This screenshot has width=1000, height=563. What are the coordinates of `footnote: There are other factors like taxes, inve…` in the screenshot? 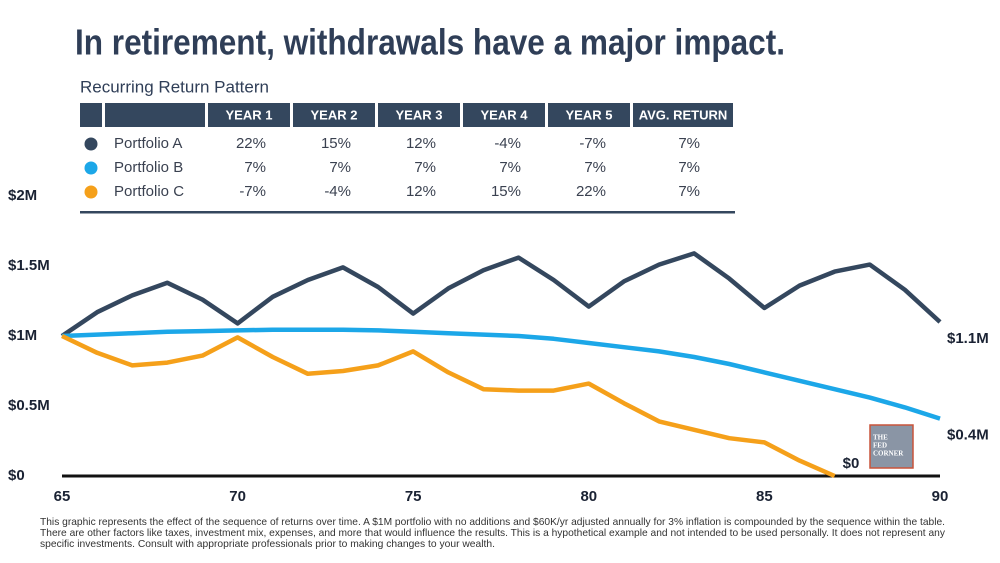 It's located at (493, 533).